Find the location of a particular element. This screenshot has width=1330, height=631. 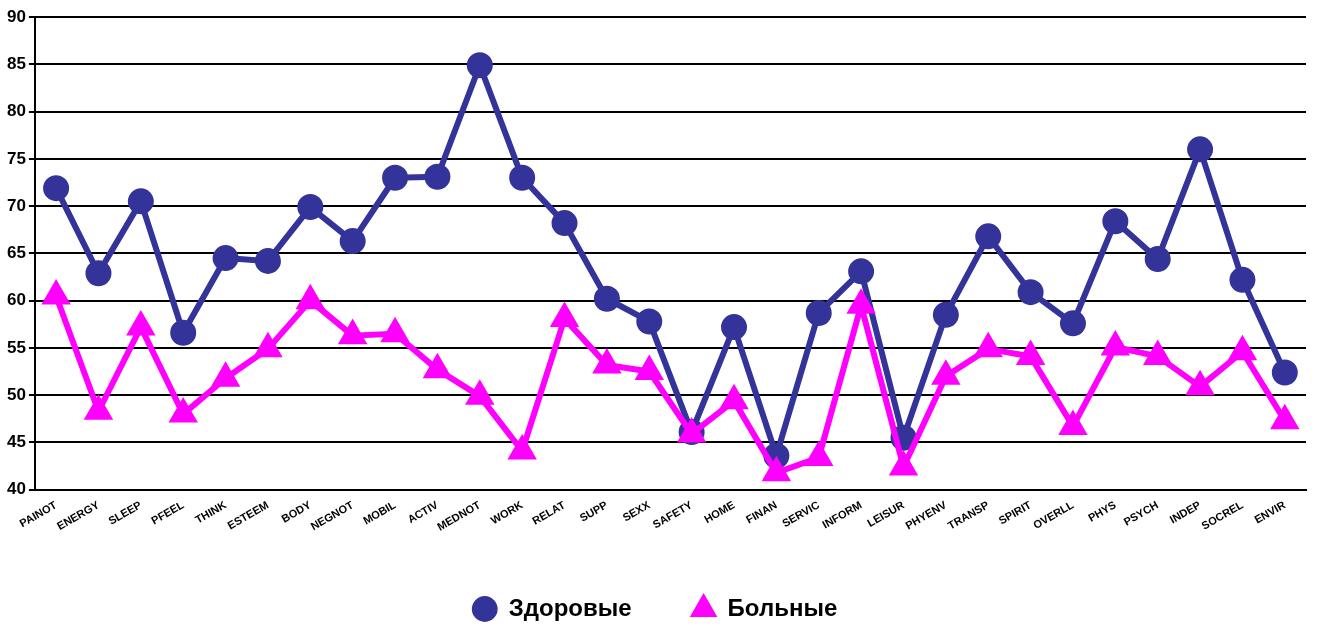

legend-label: Здоровые is located at coordinates (570, 607).